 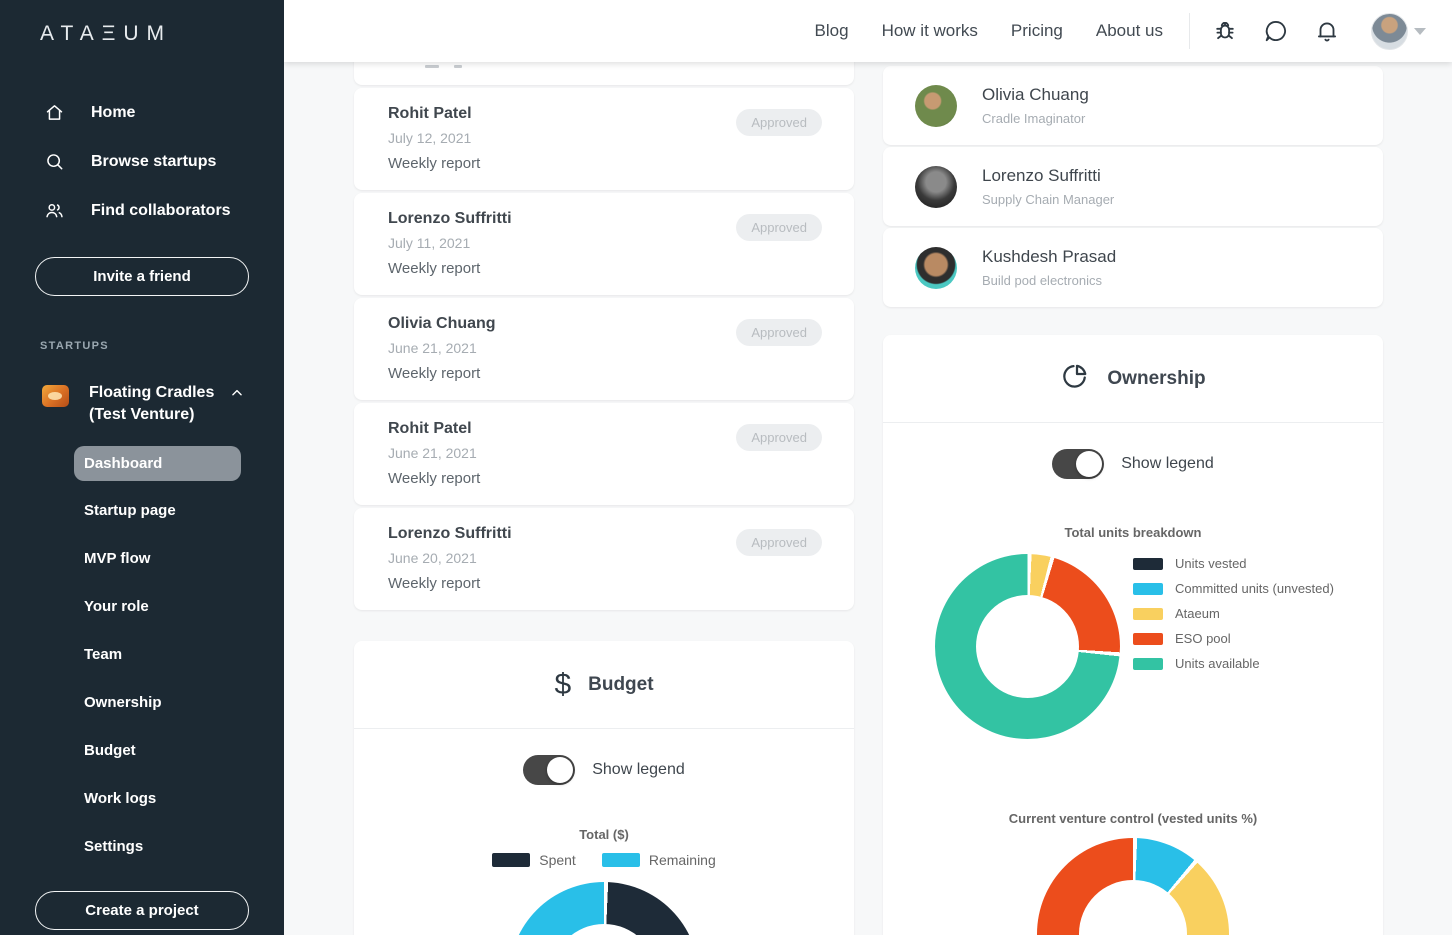 What do you see at coordinates (1034, 118) in the screenshot?
I see `member-role: Cradle Imaginator` at bounding box center [1034, 118].